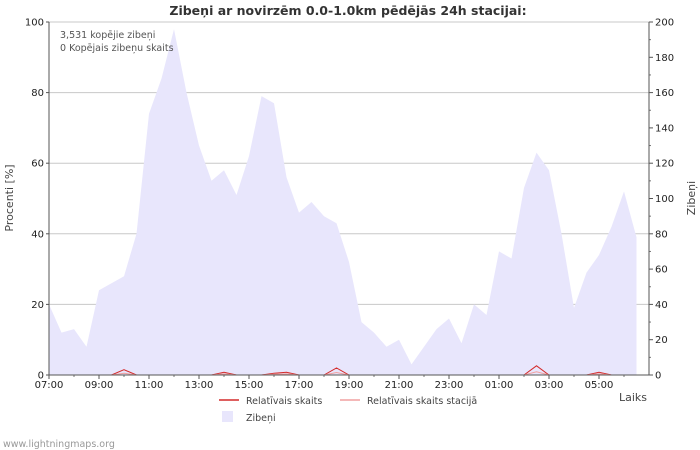 This screenshot has height=450, width=700. What do you see at coordinates (249, 385) in the screenshot?
I see `x-tick-label: 15:00` at bounding box center [249, 385].